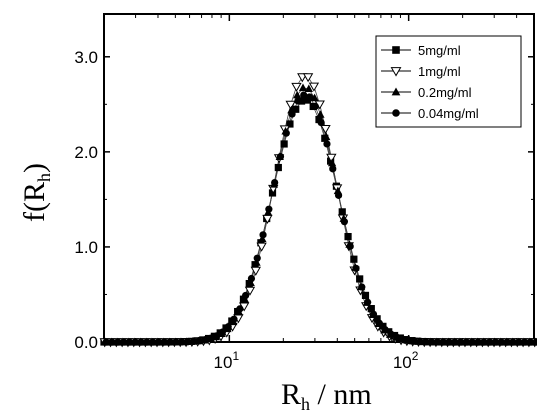 The width and height of the screenshot is (537, 416). I want to click on y-tick-label: 2.0, so click(86, 152).